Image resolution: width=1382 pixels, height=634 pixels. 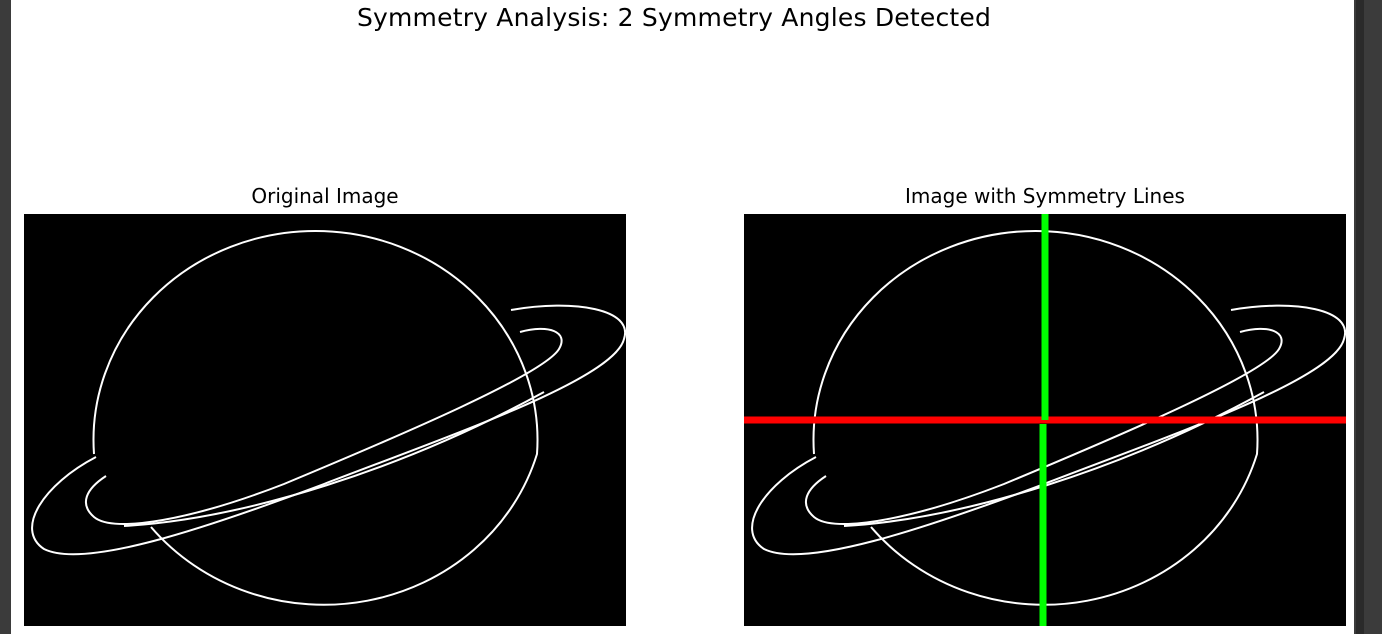 I want to click on scrollbar-track, so click(x=1360, y=317).